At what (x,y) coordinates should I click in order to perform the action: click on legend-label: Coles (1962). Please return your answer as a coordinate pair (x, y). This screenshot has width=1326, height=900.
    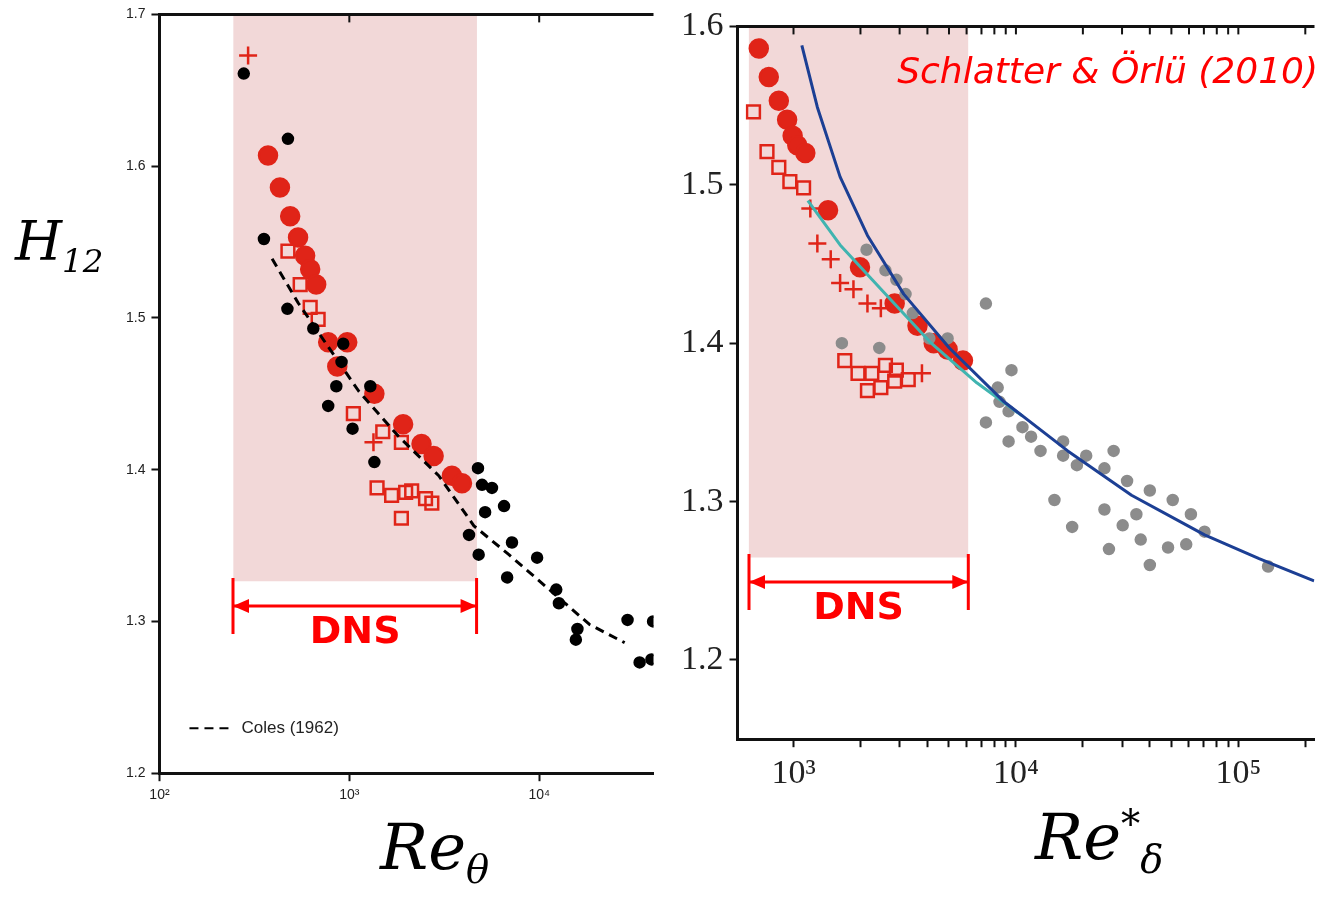
    Looking at the image, I should click on (290, 727).